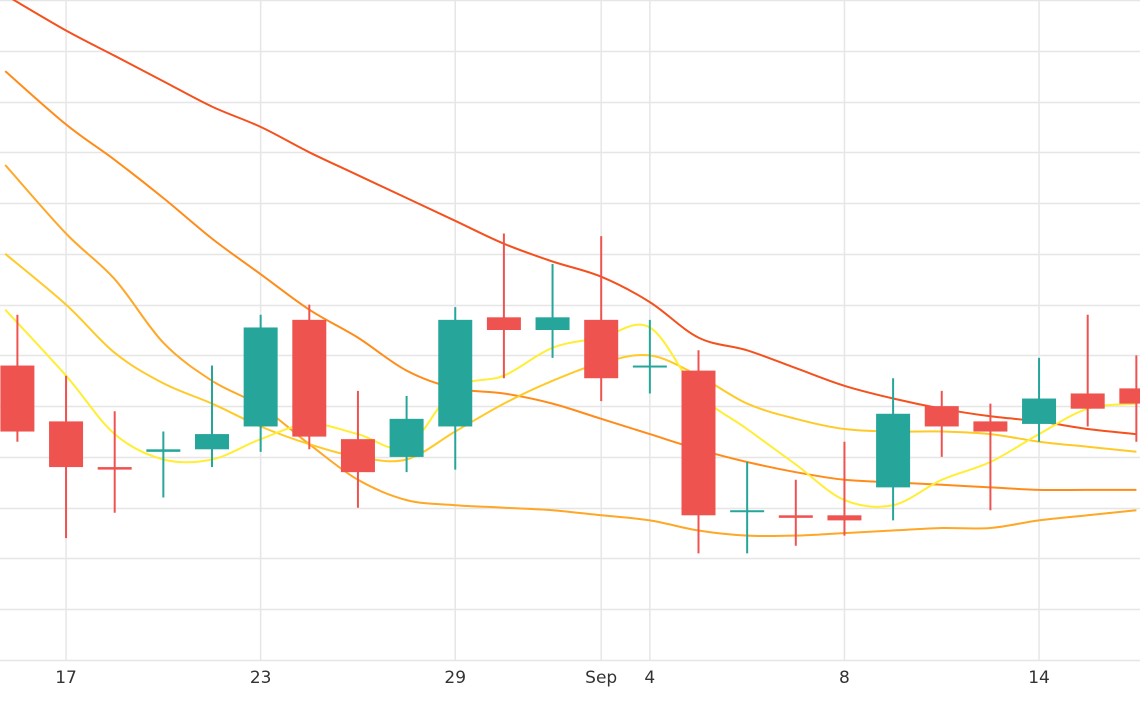  I want to click on x-tick-label: 17, so click(66, 678).